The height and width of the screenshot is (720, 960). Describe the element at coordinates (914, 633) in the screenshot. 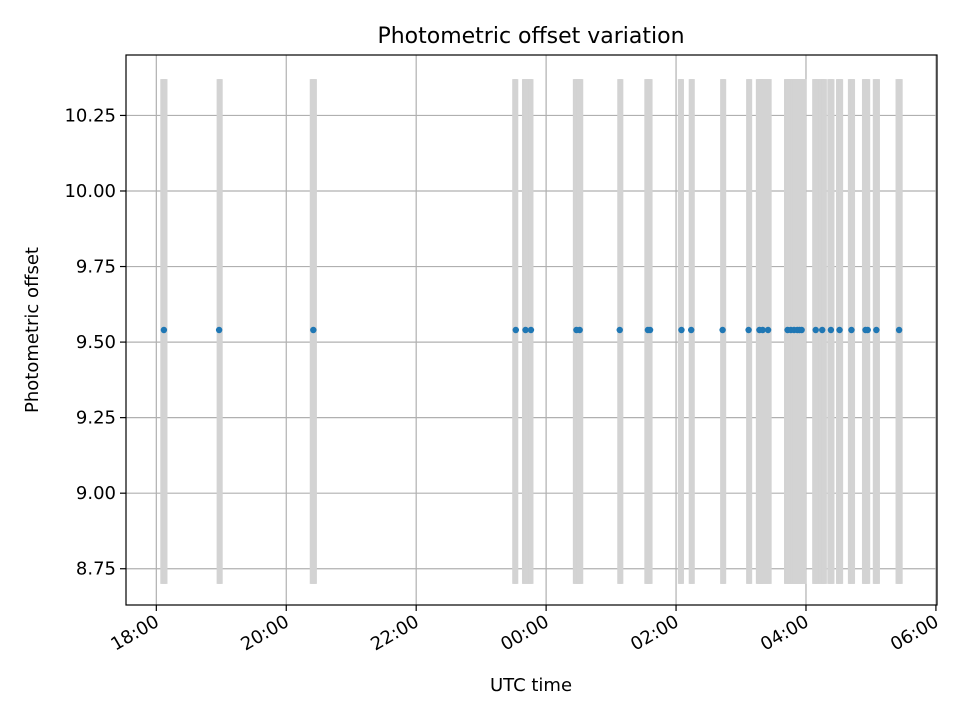

I see `x-tick-label: 06:00` at that location.